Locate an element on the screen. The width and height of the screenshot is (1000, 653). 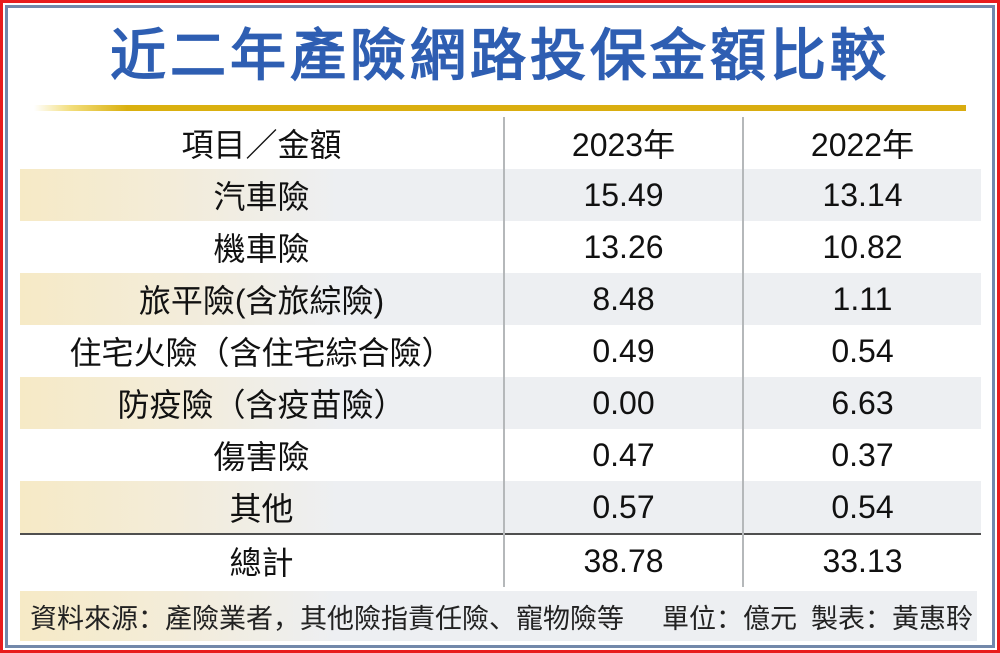
value-2023: 0.47 is located at coordinates (623, 455).